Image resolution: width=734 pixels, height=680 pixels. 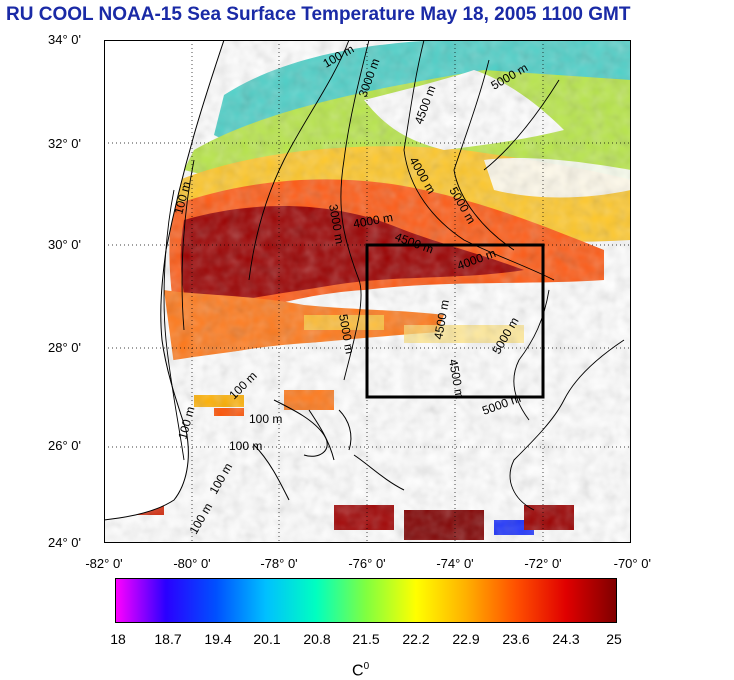 I want to click on colorbar-tick-label: 20.1, so click(x=267, y=639).